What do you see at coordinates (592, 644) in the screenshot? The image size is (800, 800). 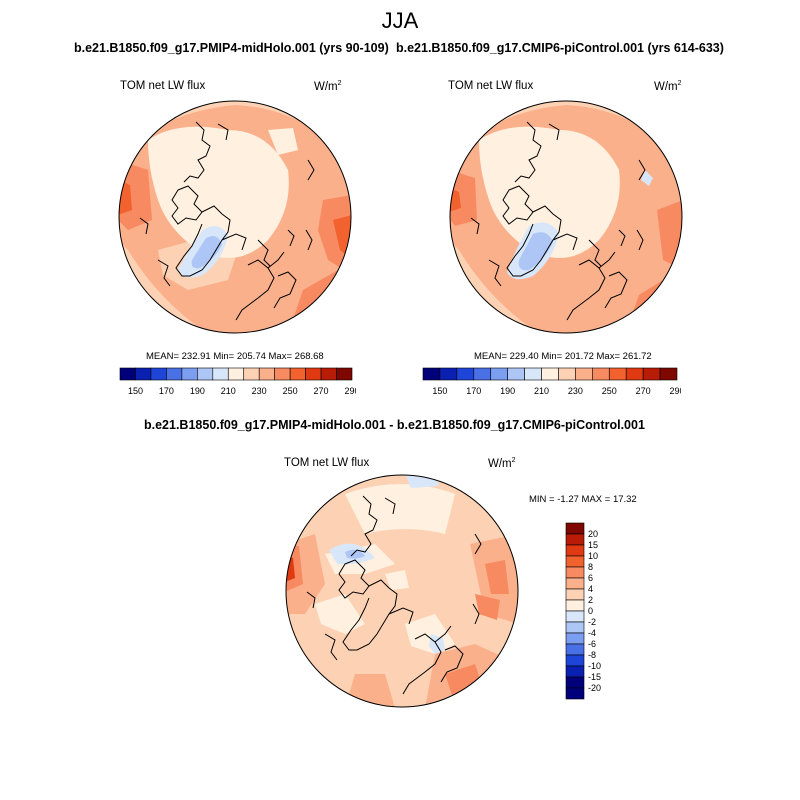 I see `colorbar-tick-label: -6` at bounding box center [592, 644].